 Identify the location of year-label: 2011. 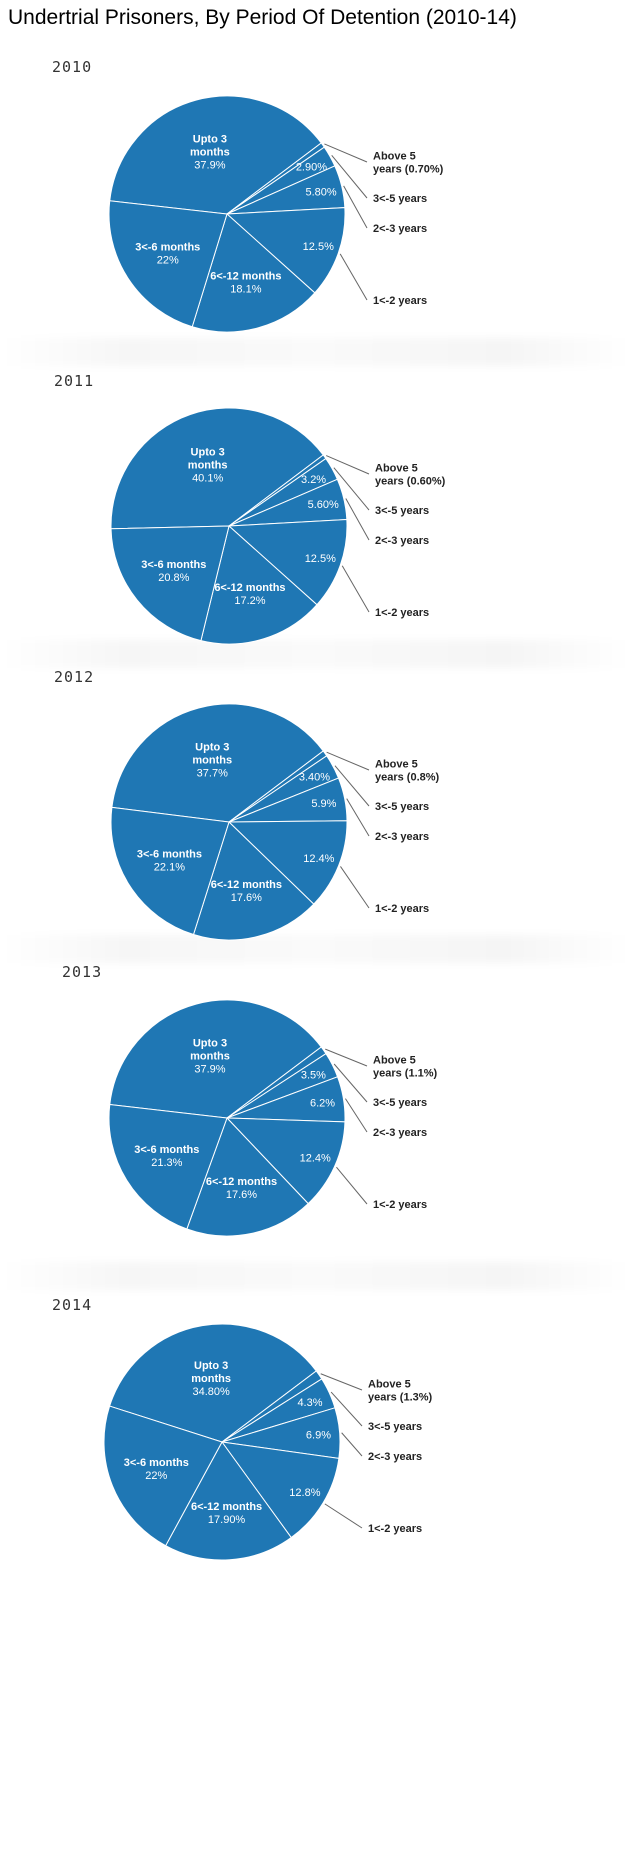
(74, 381).